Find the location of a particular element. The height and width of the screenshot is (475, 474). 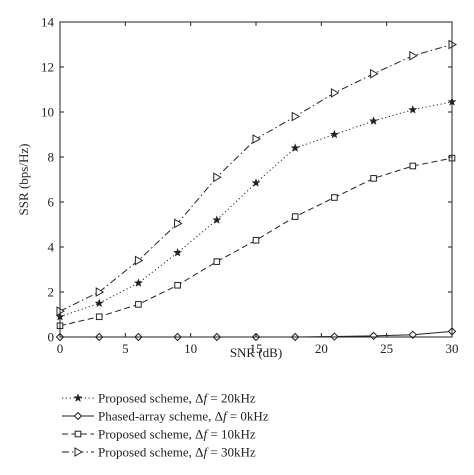

series-2-point-5-shape is located at coordinates (256, 240).